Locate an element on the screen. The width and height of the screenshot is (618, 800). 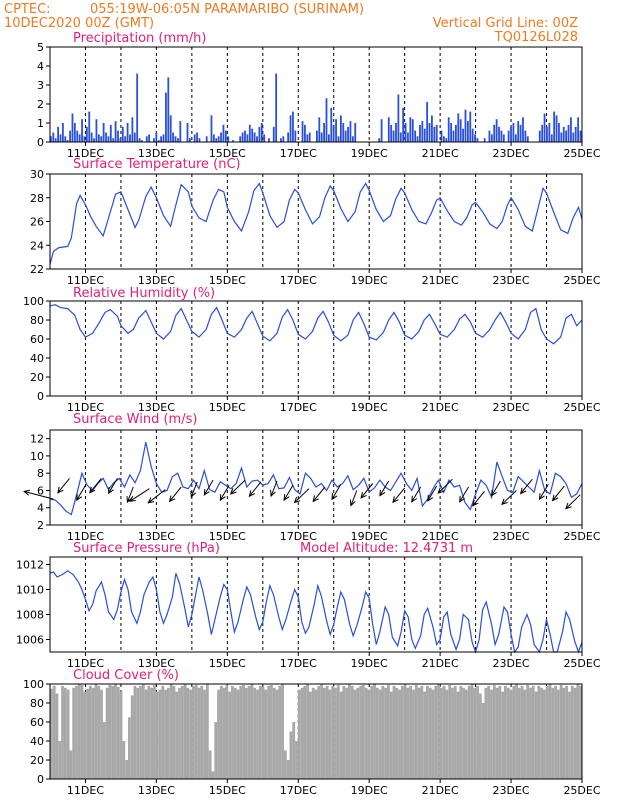
precip-xtick-label: 13DEC is located at coordinates (156, 153).